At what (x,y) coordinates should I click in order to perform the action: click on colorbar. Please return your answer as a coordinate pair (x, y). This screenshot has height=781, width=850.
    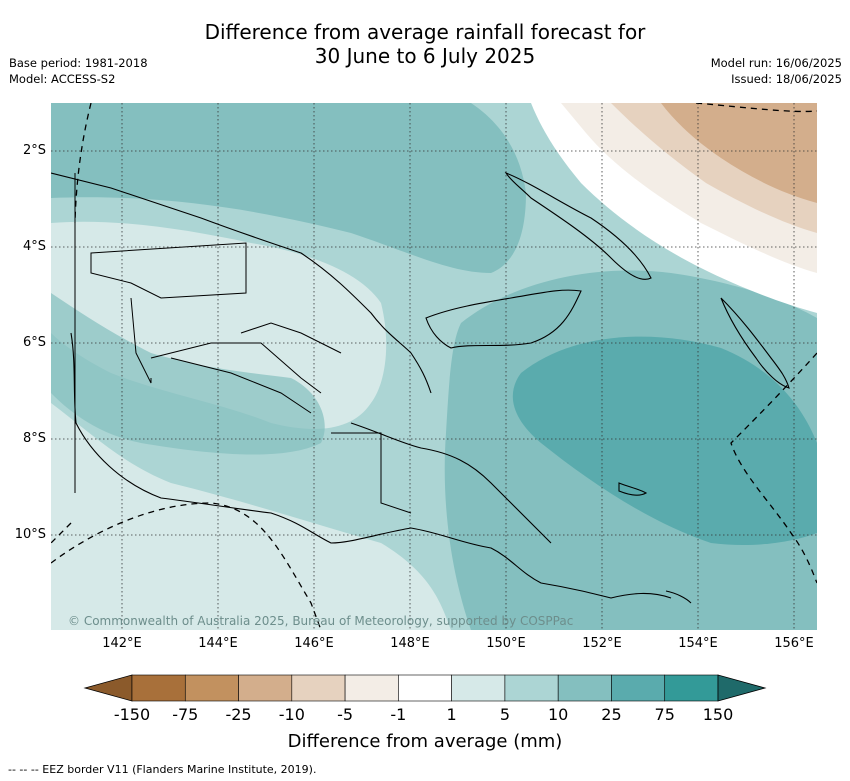
    Looking at the image, I should click on (425, 688).